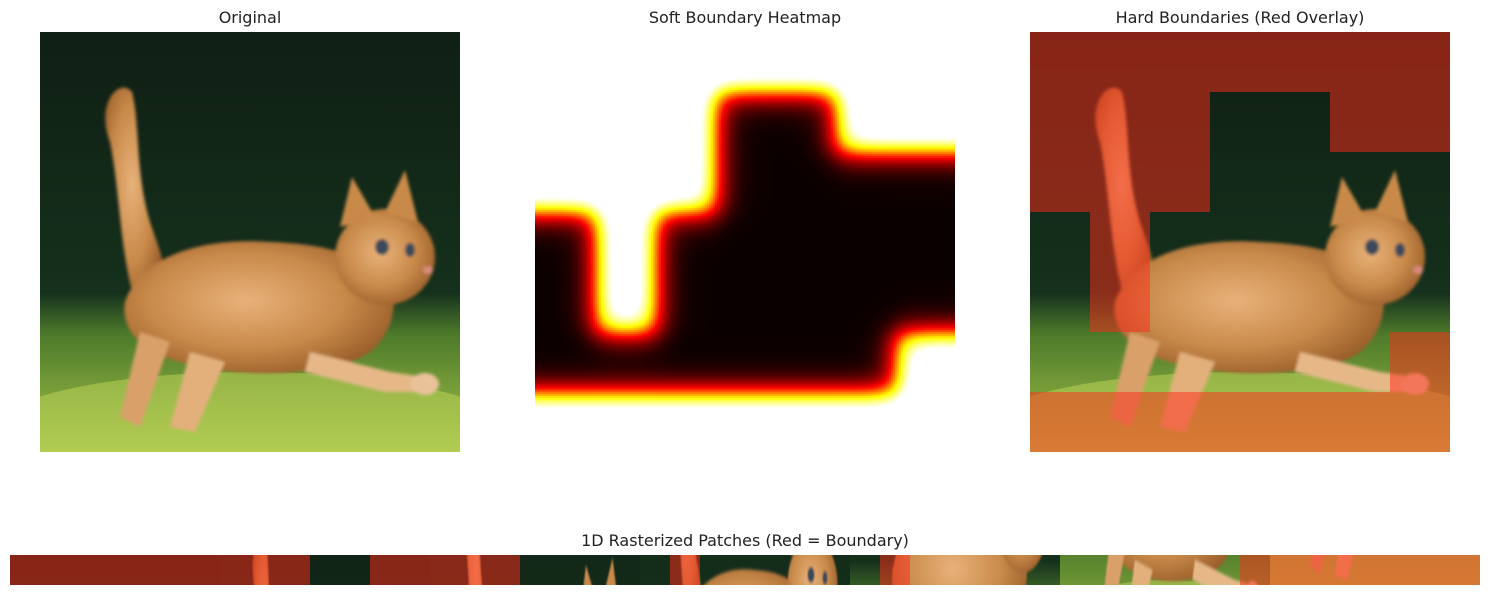  I want to click on hard-boundaries-title: Hard Boundaries (Red Overlay), so click(1240, 17).